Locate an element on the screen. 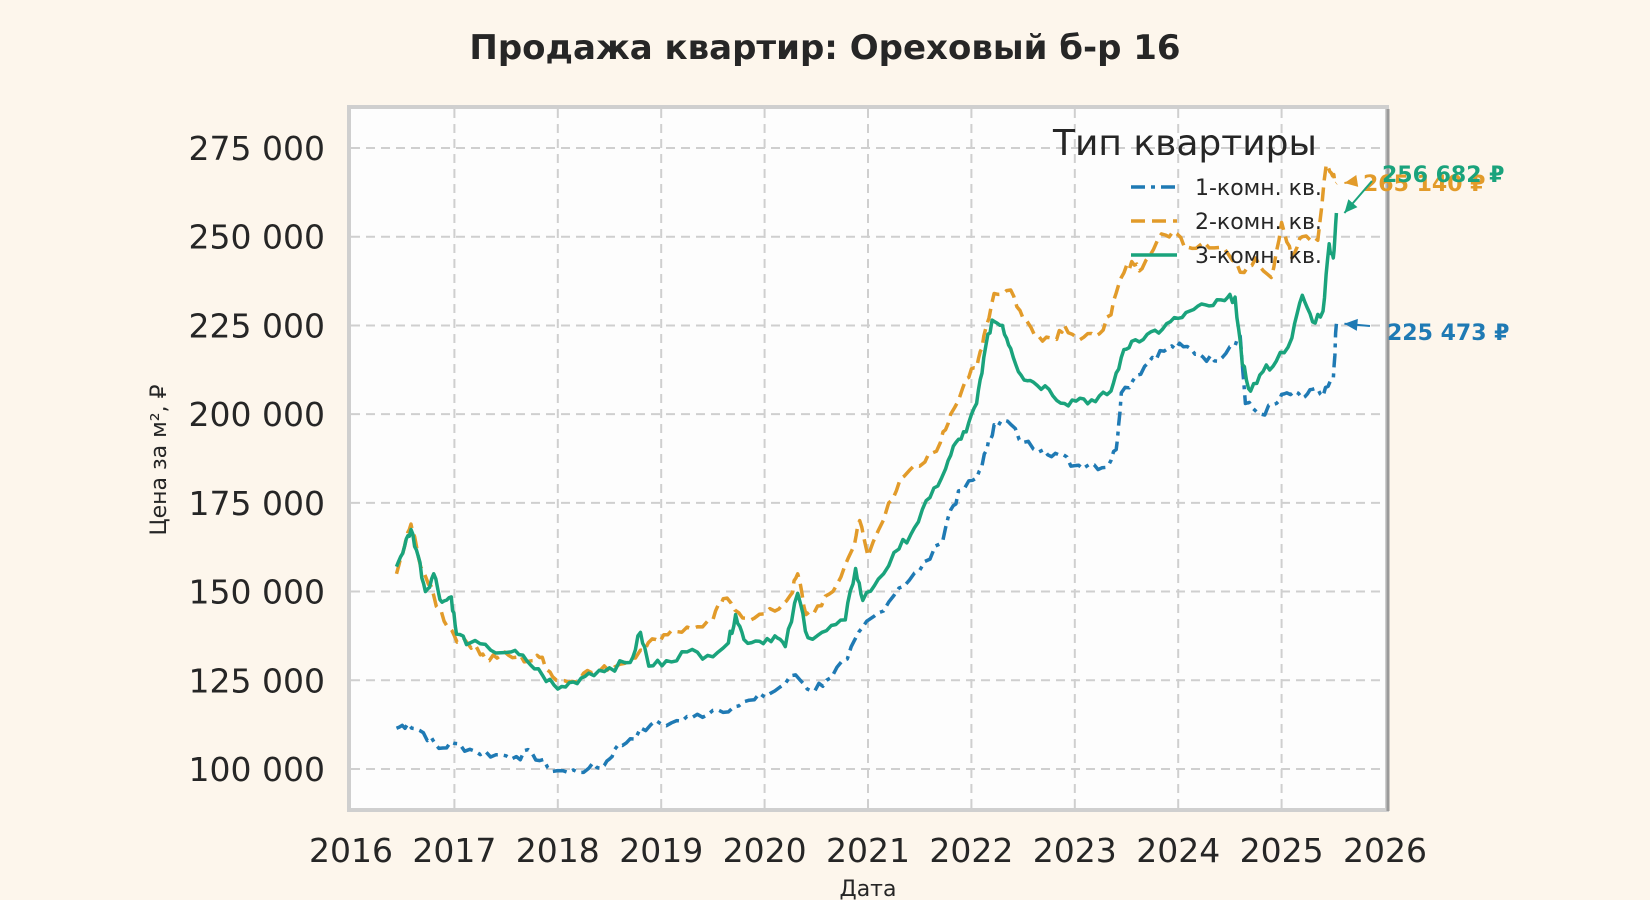  x-tick-label: 2024 is located at coordinates (1178, 850).